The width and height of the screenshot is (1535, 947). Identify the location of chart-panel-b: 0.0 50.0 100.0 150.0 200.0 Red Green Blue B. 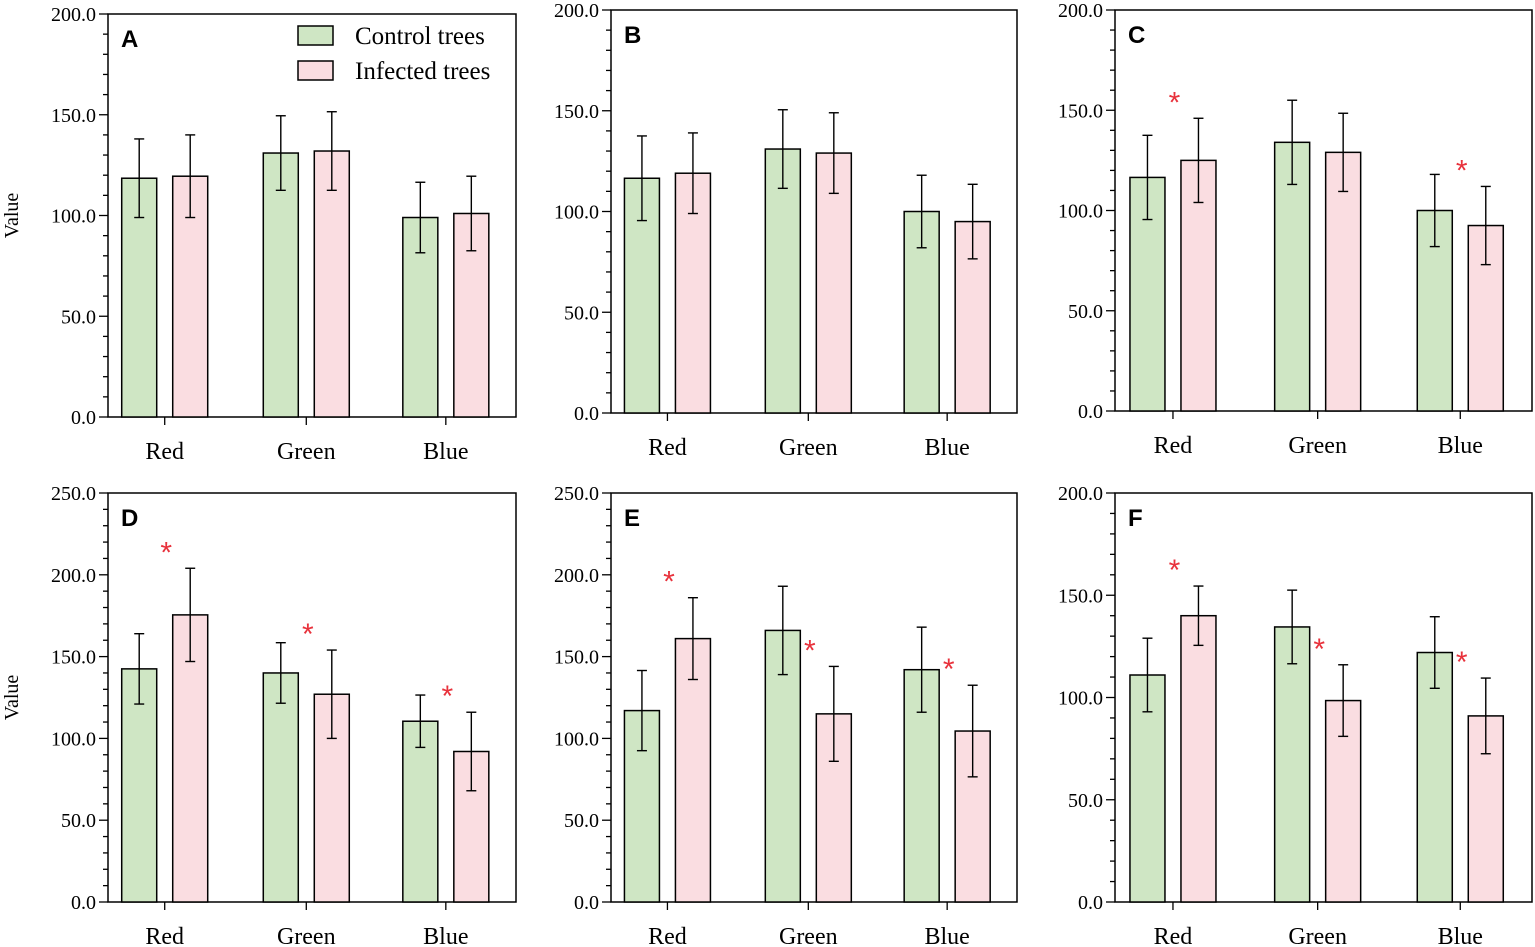
(786, 230).